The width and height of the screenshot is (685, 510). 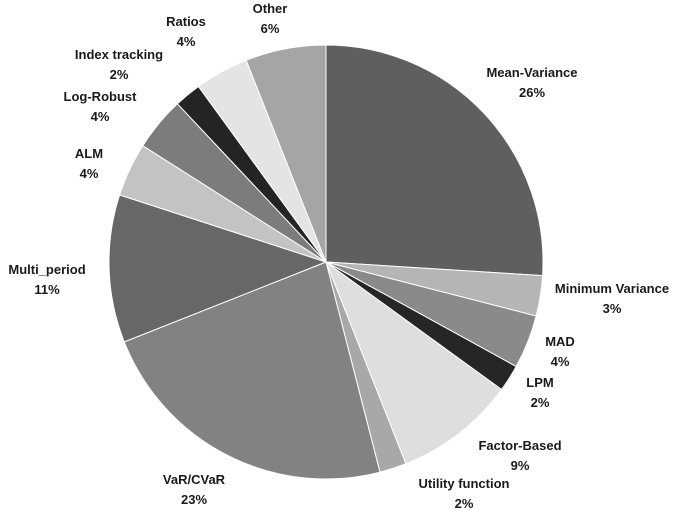 I want to click on slice-label-name: ALM, so click(x=89, y=153).